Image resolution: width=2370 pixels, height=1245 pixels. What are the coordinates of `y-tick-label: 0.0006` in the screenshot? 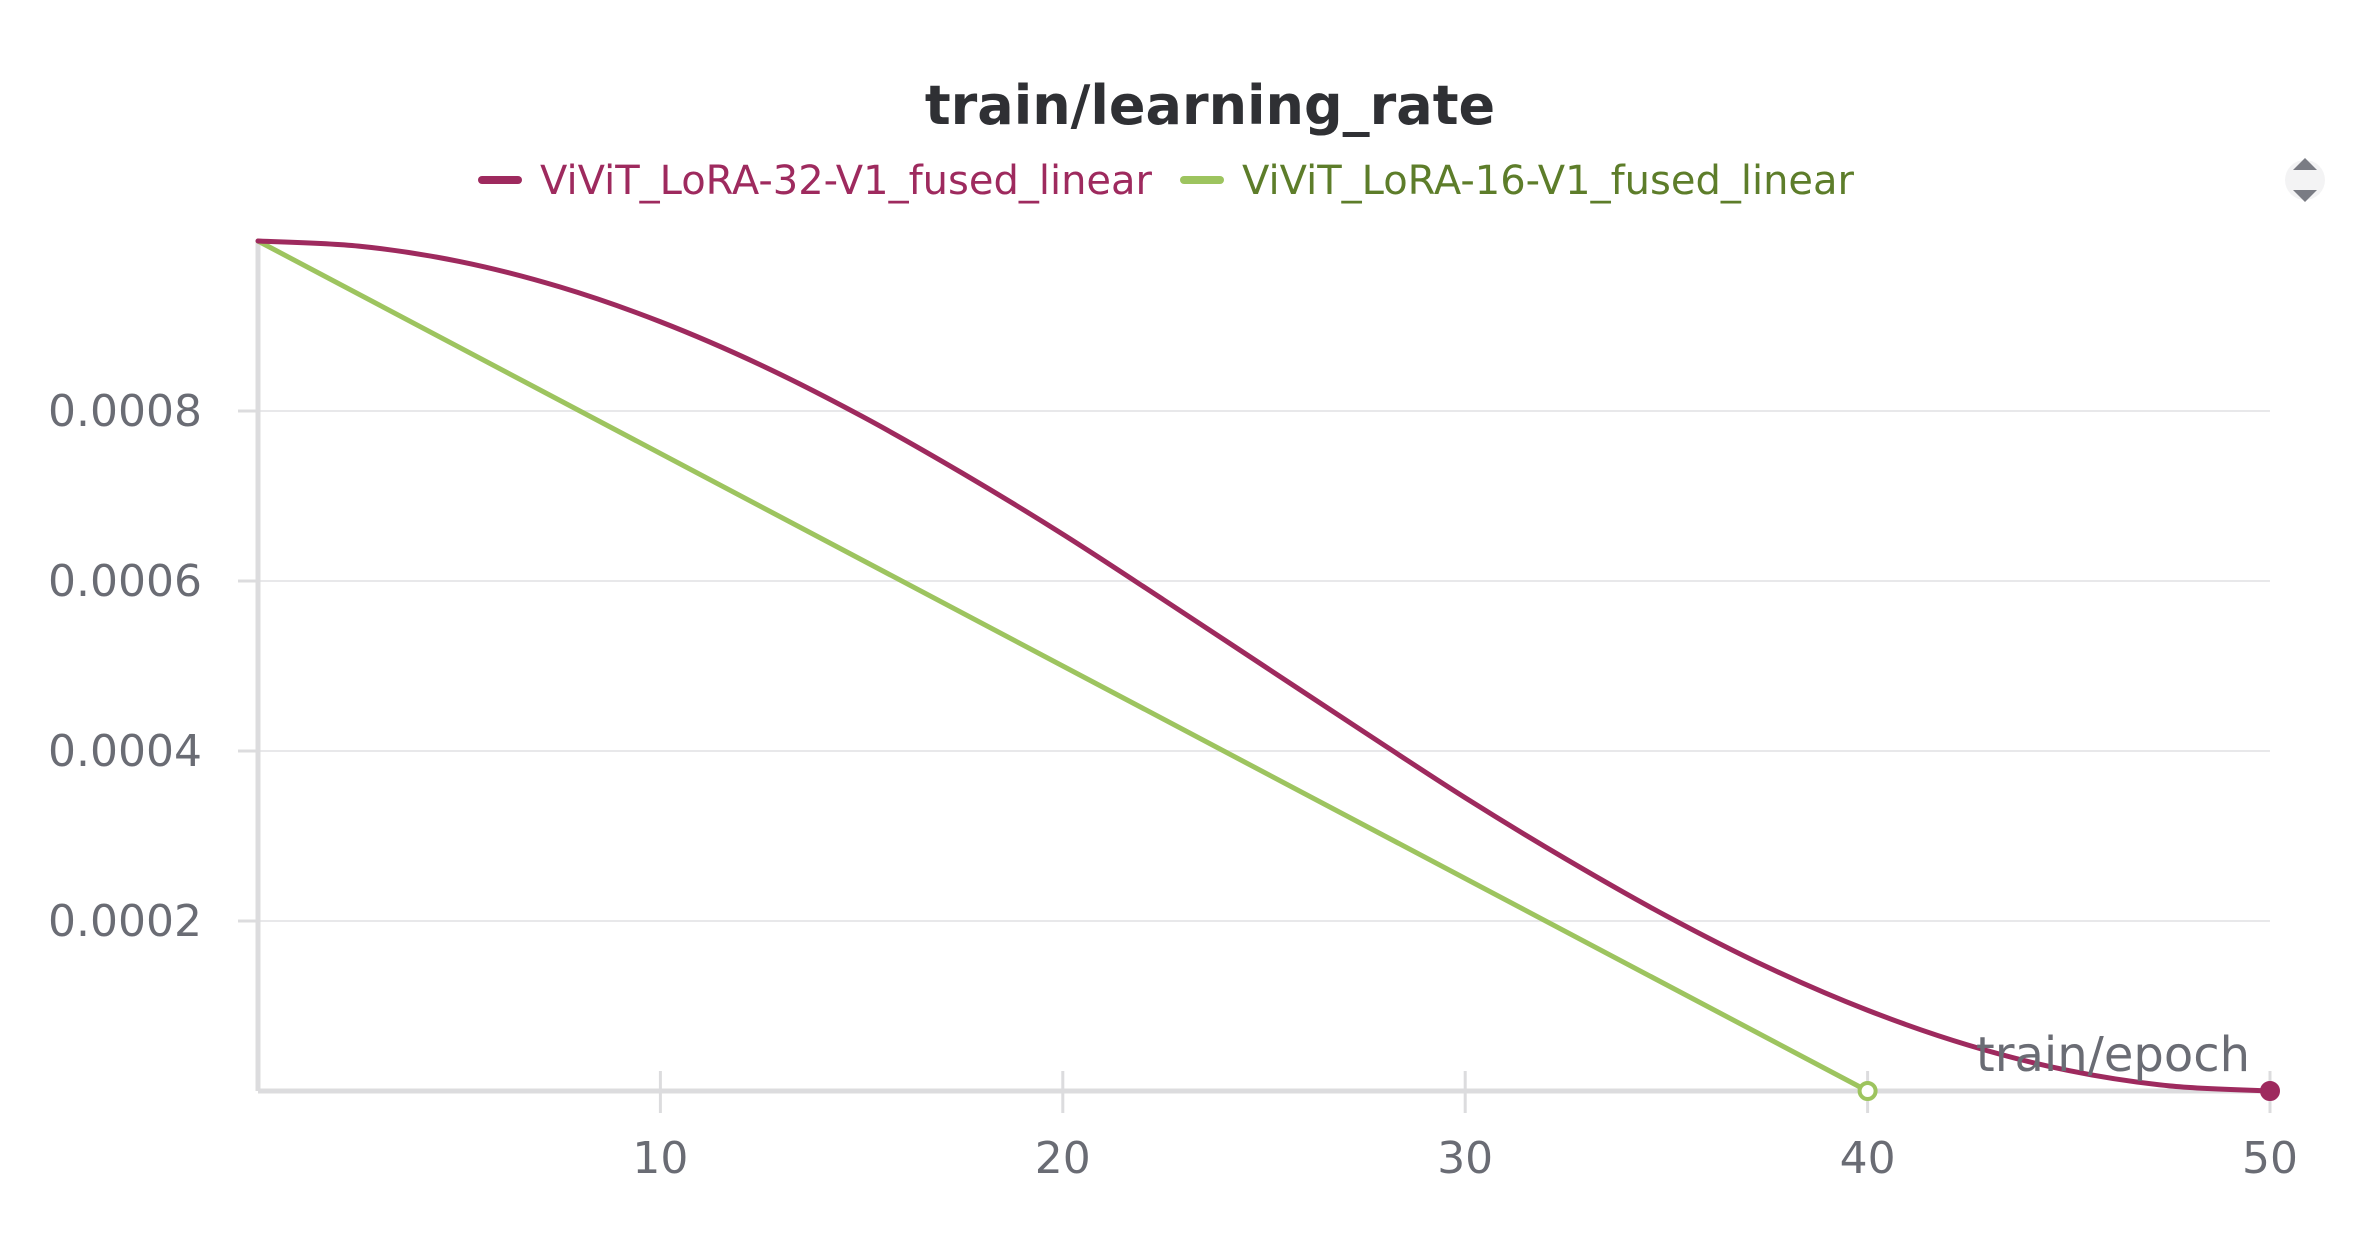 It's located at (125, 581).